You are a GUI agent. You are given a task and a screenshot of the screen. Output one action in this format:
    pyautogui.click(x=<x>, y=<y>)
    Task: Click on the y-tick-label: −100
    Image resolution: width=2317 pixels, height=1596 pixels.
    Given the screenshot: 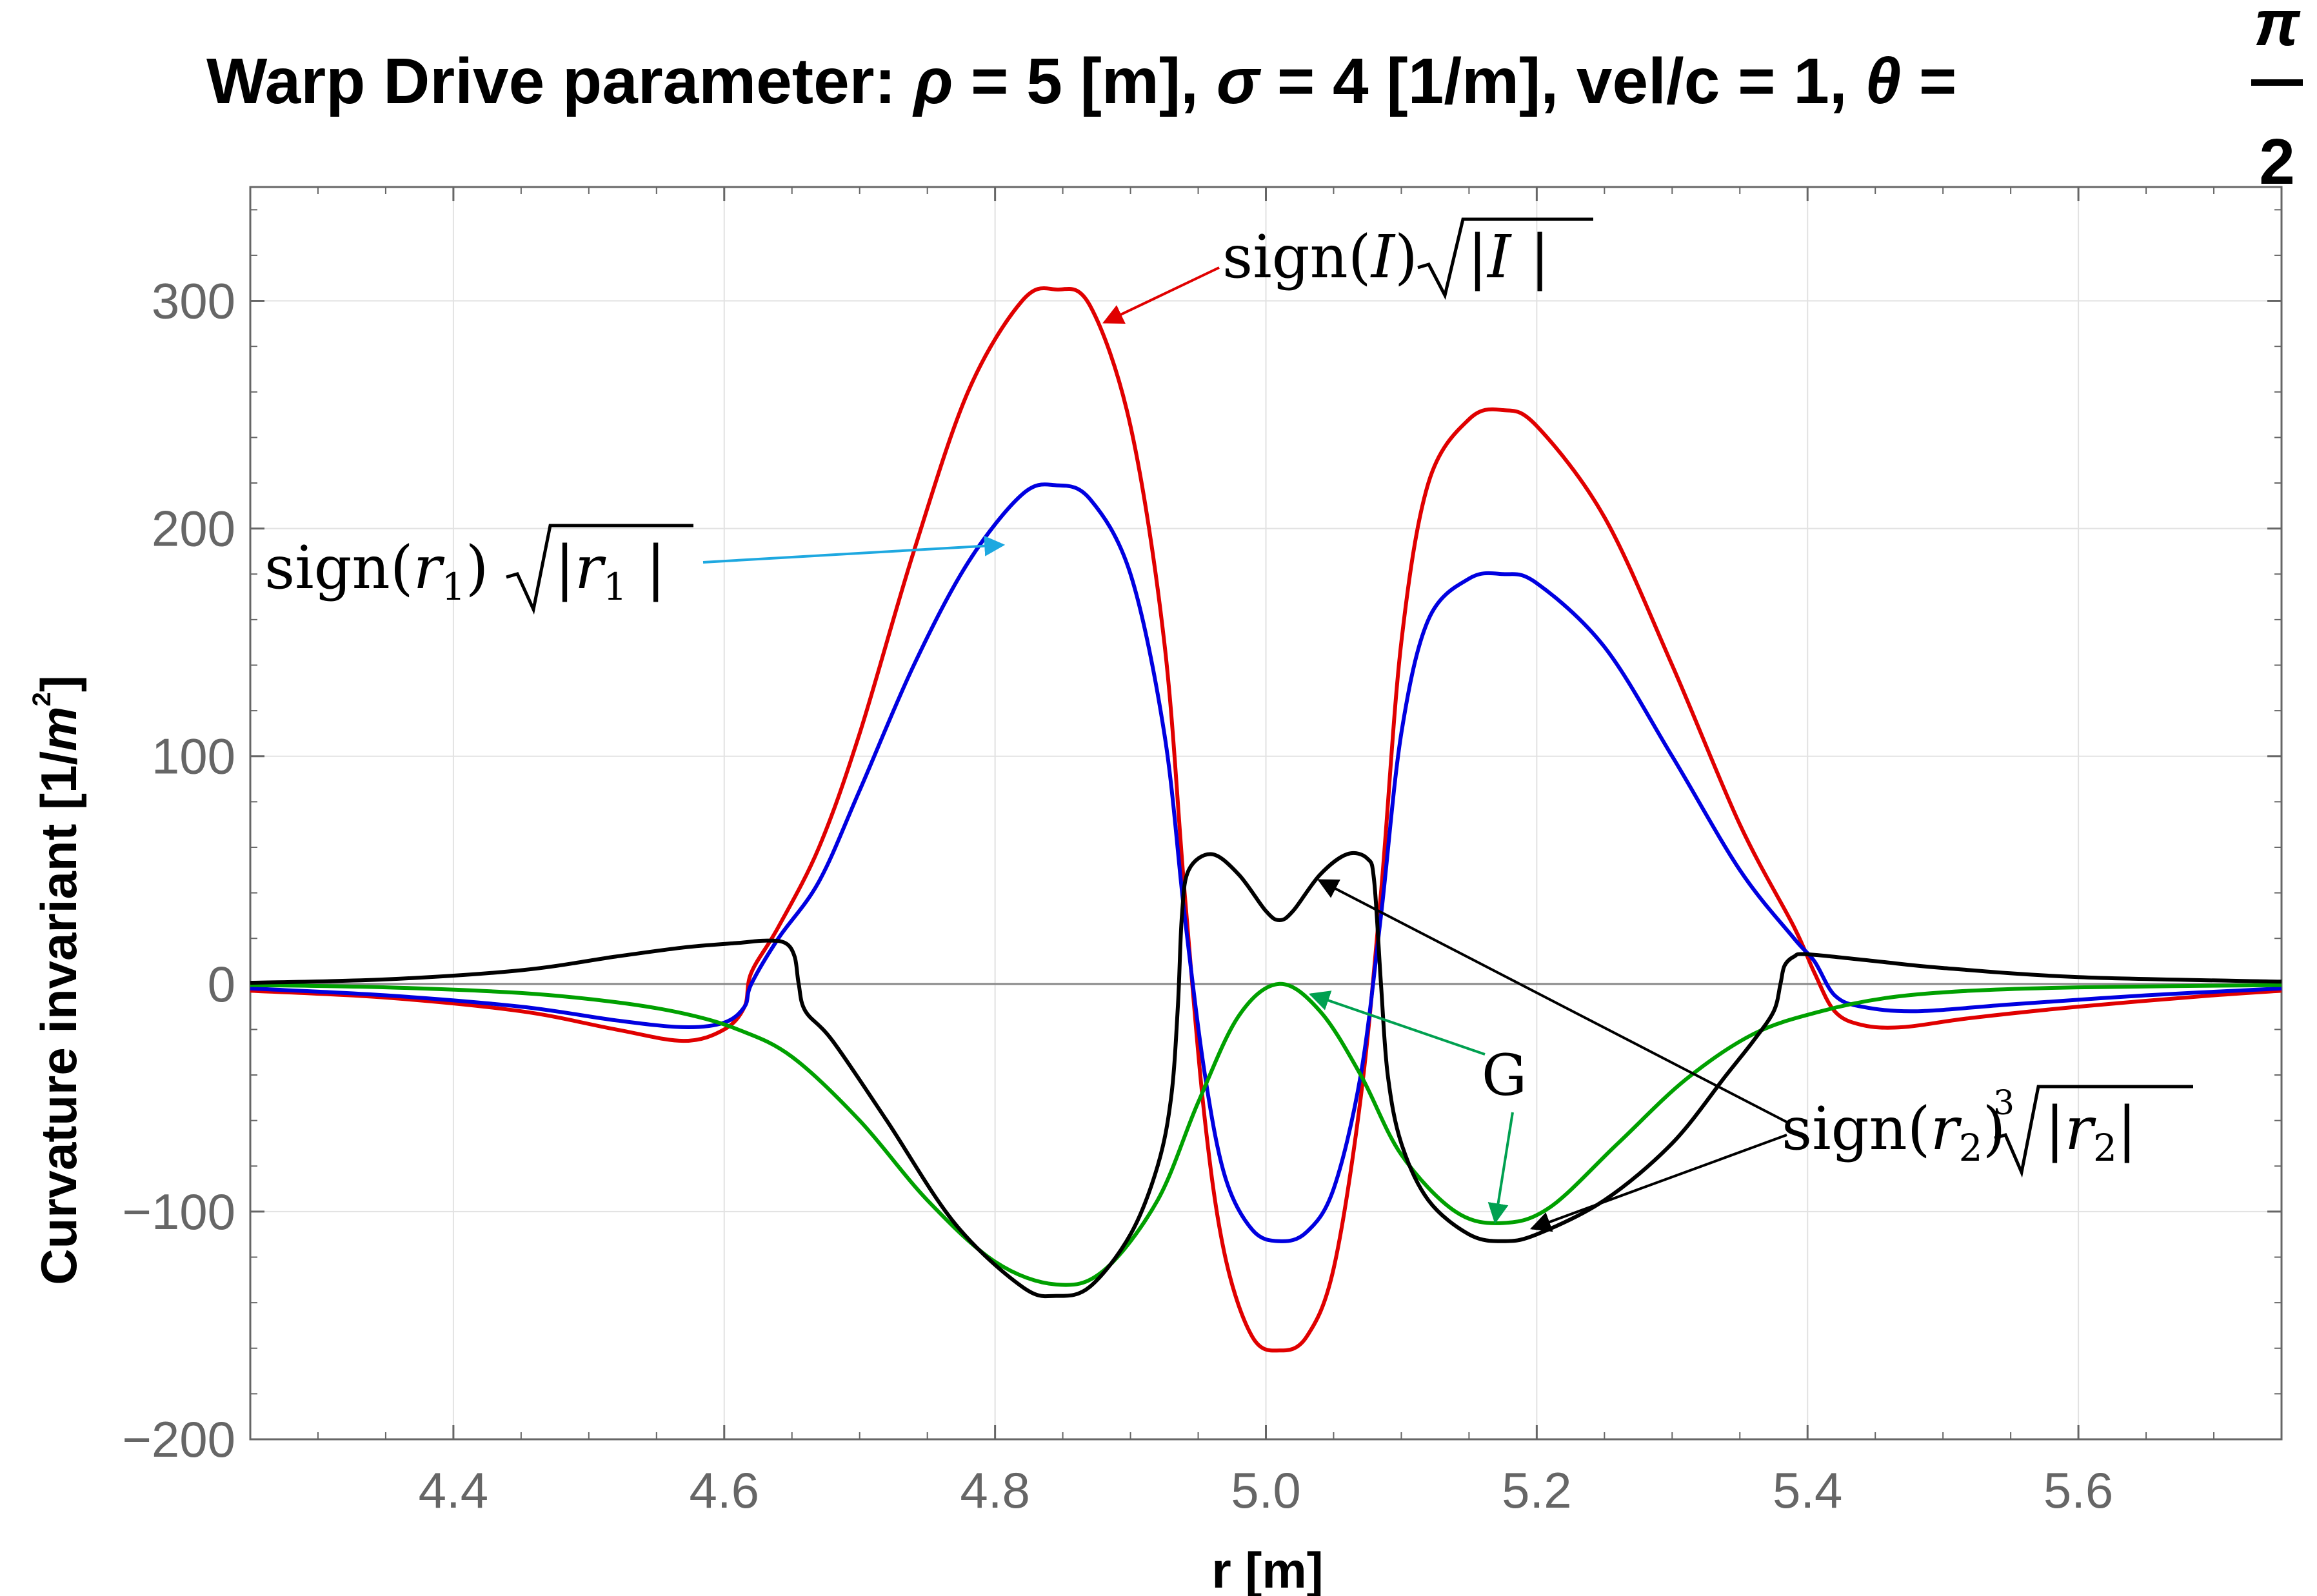 What is the action you would take?
    pyautogui.click(x=178, y=1211)
    